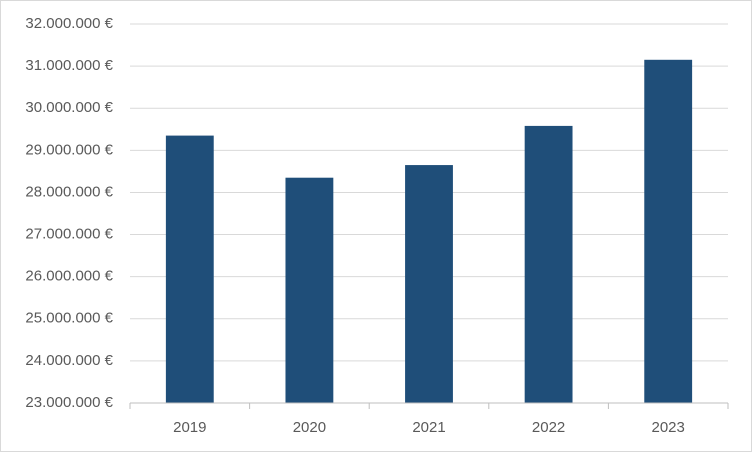 This screenshot has width=752, height=452. Describe the element at coordinates (69, 360) in the screenshot. I see `y-tick-label: 24.000.000 €` at that location.